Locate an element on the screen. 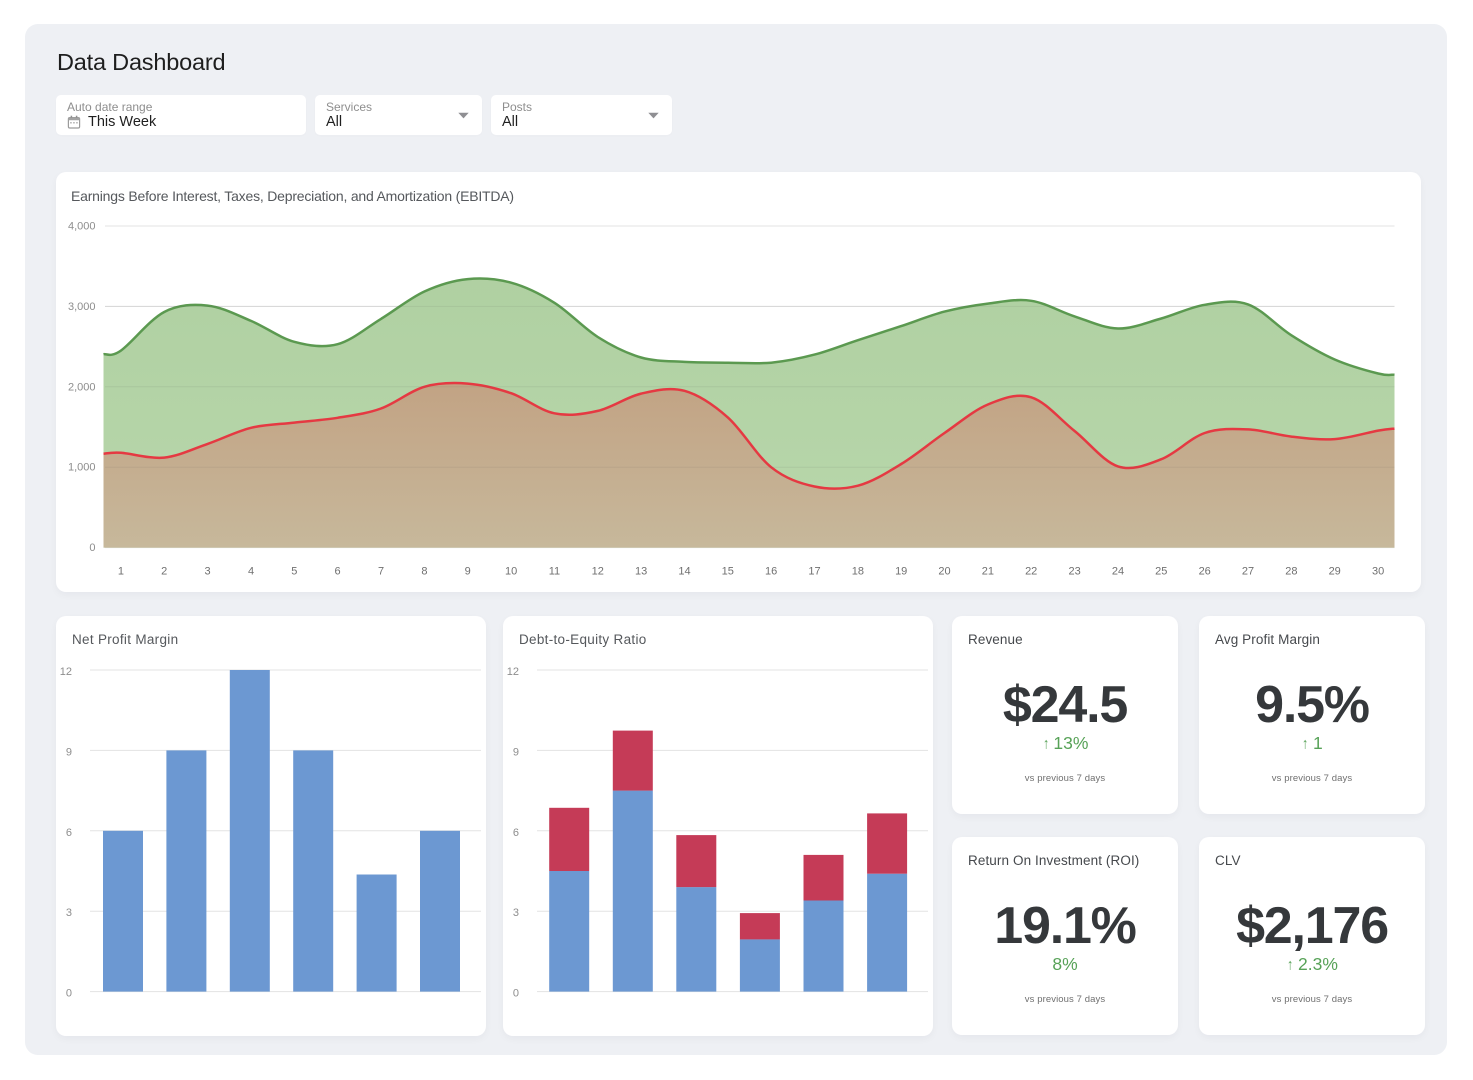  svg-text: 24 is located at coordinates (1118, 572).